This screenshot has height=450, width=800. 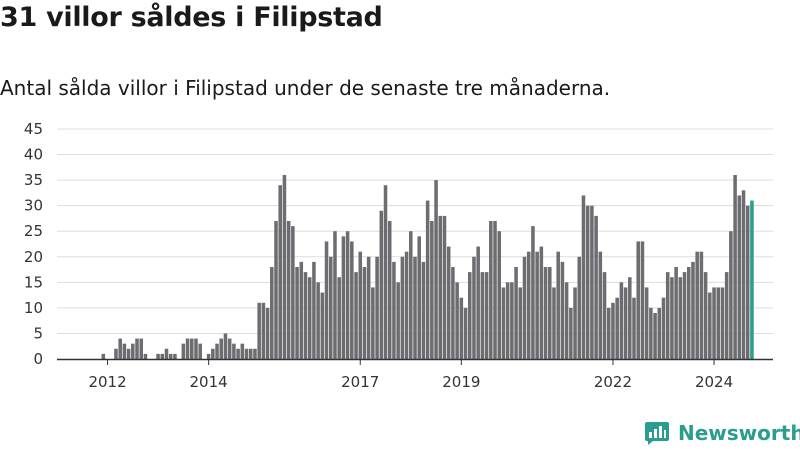 What do you see at coordinates (33, 282) in the screenshot?
I see `y-tick-label: 15` at bounding box center [33, 282].